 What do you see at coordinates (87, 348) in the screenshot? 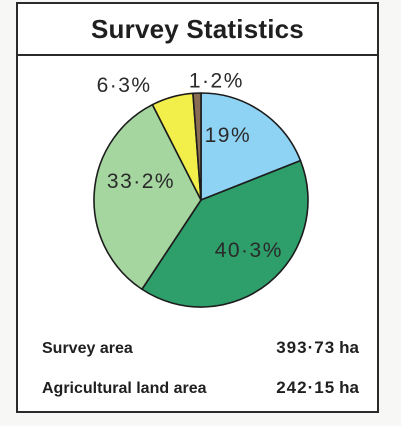
I see `survey-area-label: Survey area` at bounding box center [87, 348].